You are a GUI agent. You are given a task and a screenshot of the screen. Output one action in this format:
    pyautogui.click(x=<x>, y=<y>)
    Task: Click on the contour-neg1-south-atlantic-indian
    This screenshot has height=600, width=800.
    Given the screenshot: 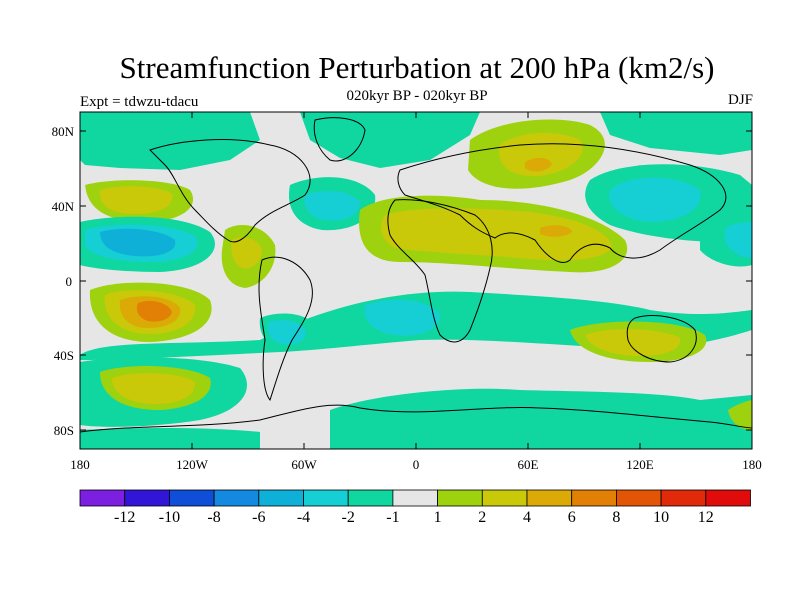 What is the action you would take?
    pyautogui.click(x=541, y=418)
    